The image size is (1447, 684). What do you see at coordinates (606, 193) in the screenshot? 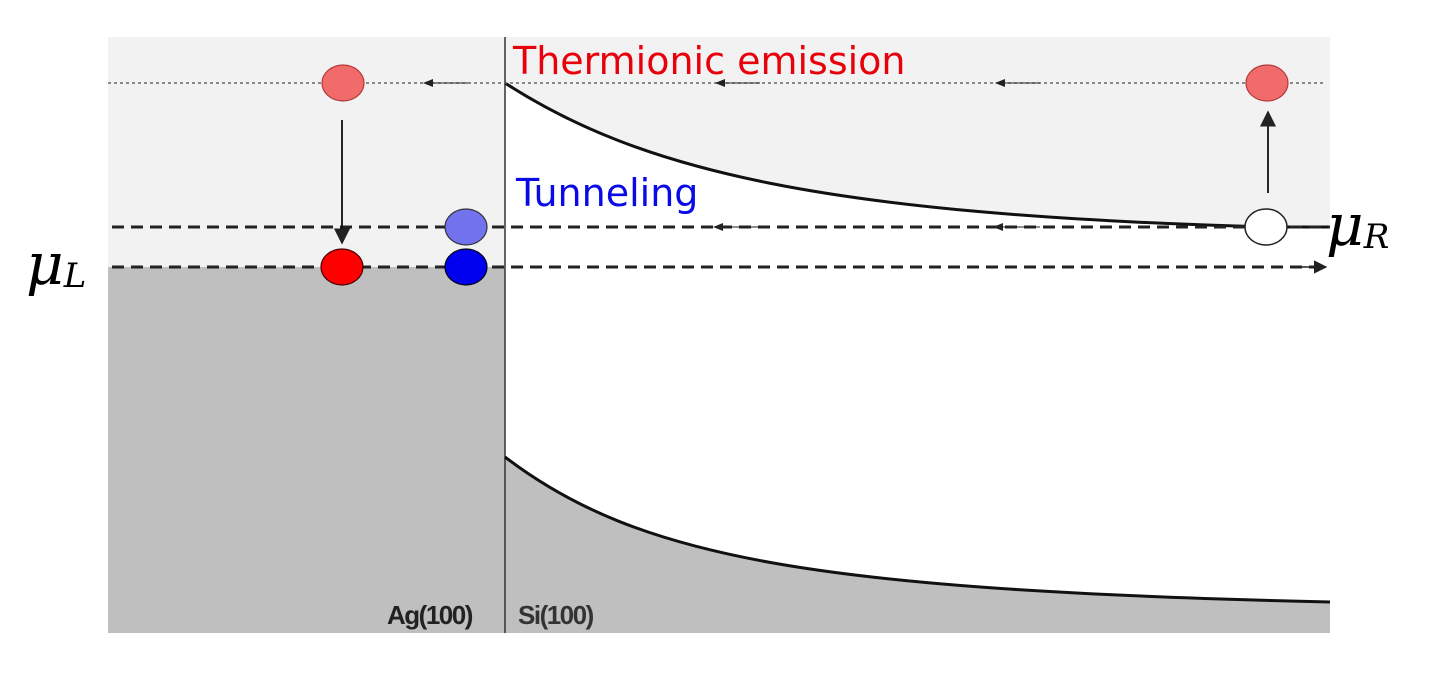
I see `tunneling-label: Tunneling` at bounding box center [606, 193].